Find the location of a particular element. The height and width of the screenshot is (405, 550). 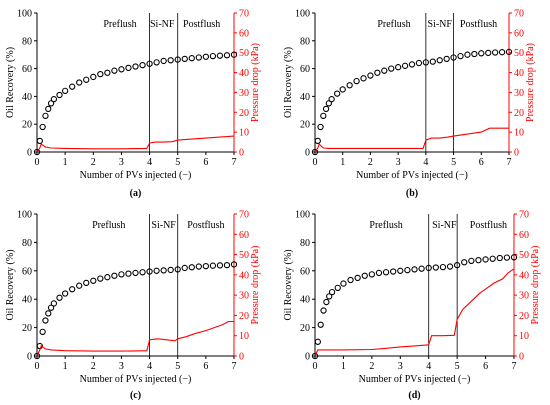

pressure-drop-line is located at coordinates (411, 140).